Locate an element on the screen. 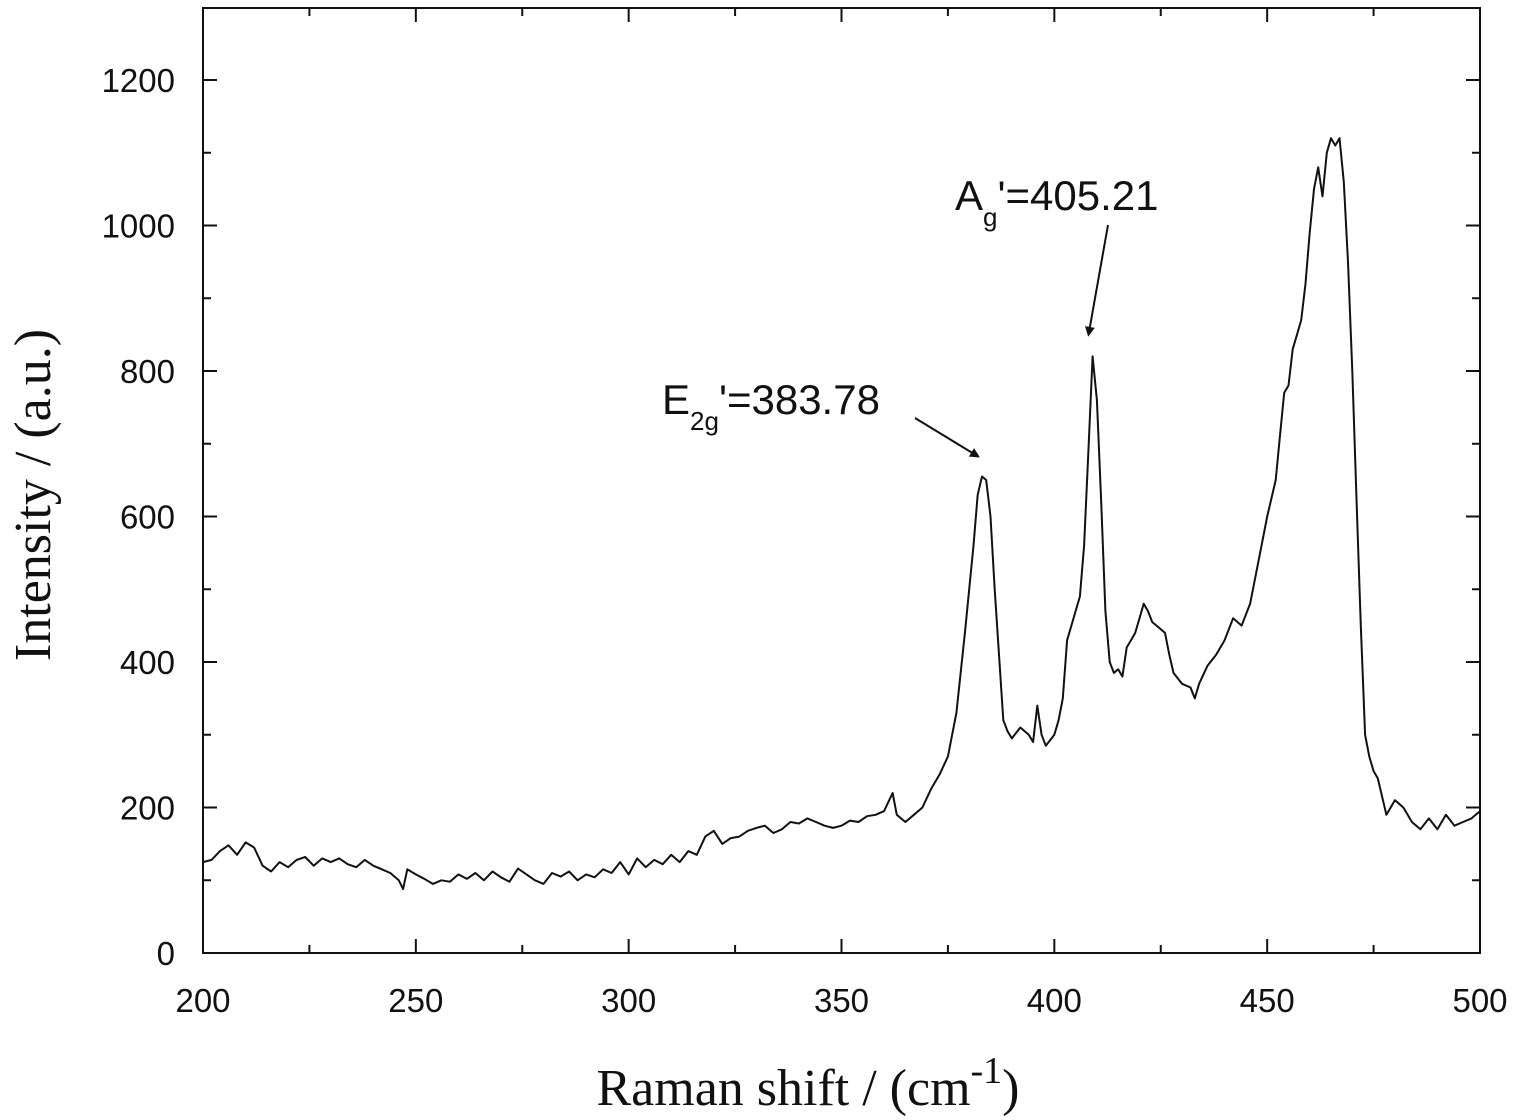 Image resolution: width=1517 pixels, height=1120 pixels. x-tick-label: 300 is located at coordinates (628, 1000).